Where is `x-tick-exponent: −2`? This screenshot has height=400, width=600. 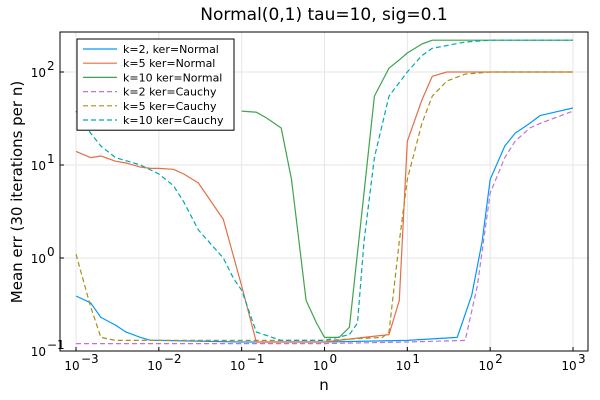 x-tick-exponent: −2 is located at coordinates (173, 359).